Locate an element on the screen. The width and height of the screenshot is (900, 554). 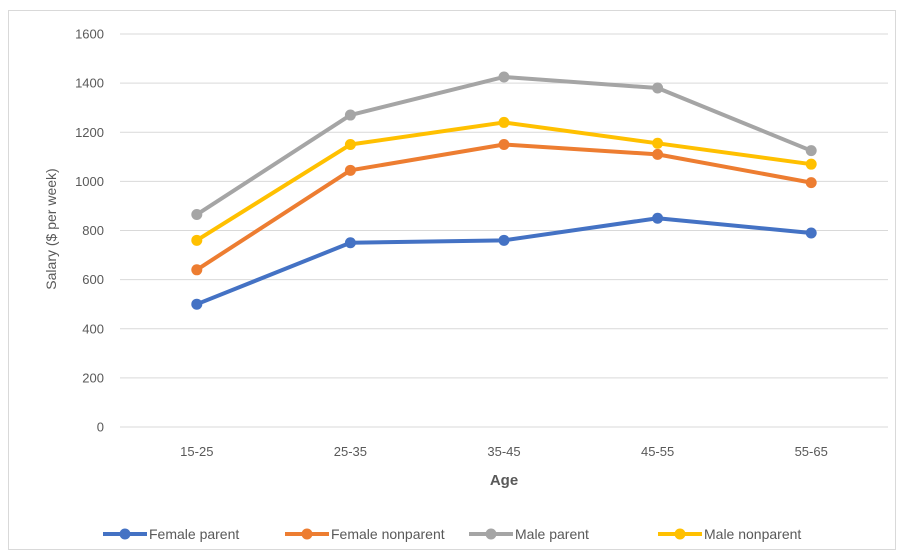
x-tick-label: 55-65 is located at coordinates (811, 451).